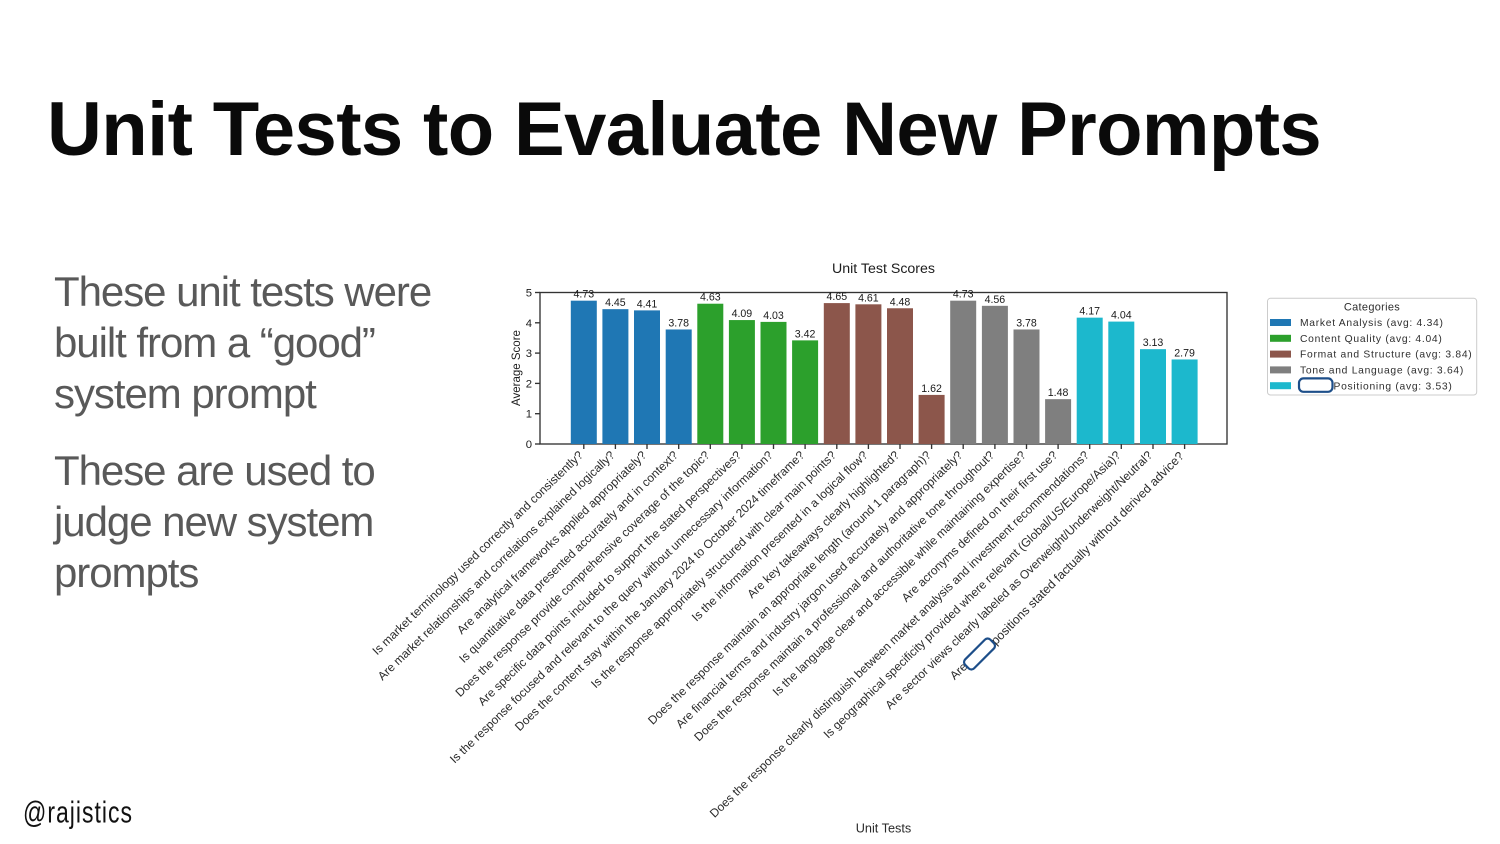 The image size is (1500, 844). I want to click on svg-text: 4.17, so click(1089, 312).